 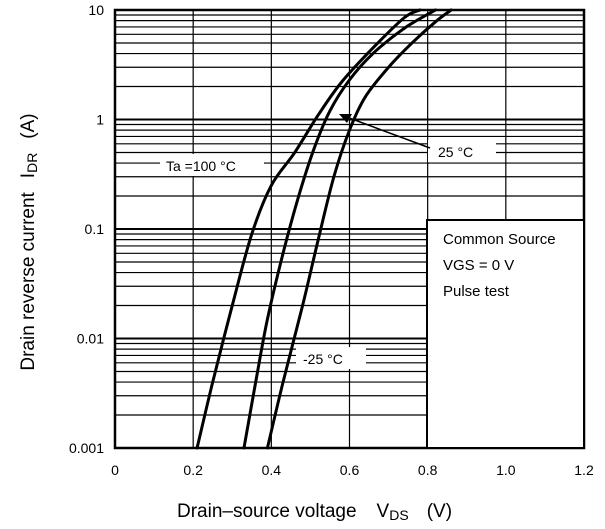 I want to click on x-tick-label: 0, so click(x=115, y=470).